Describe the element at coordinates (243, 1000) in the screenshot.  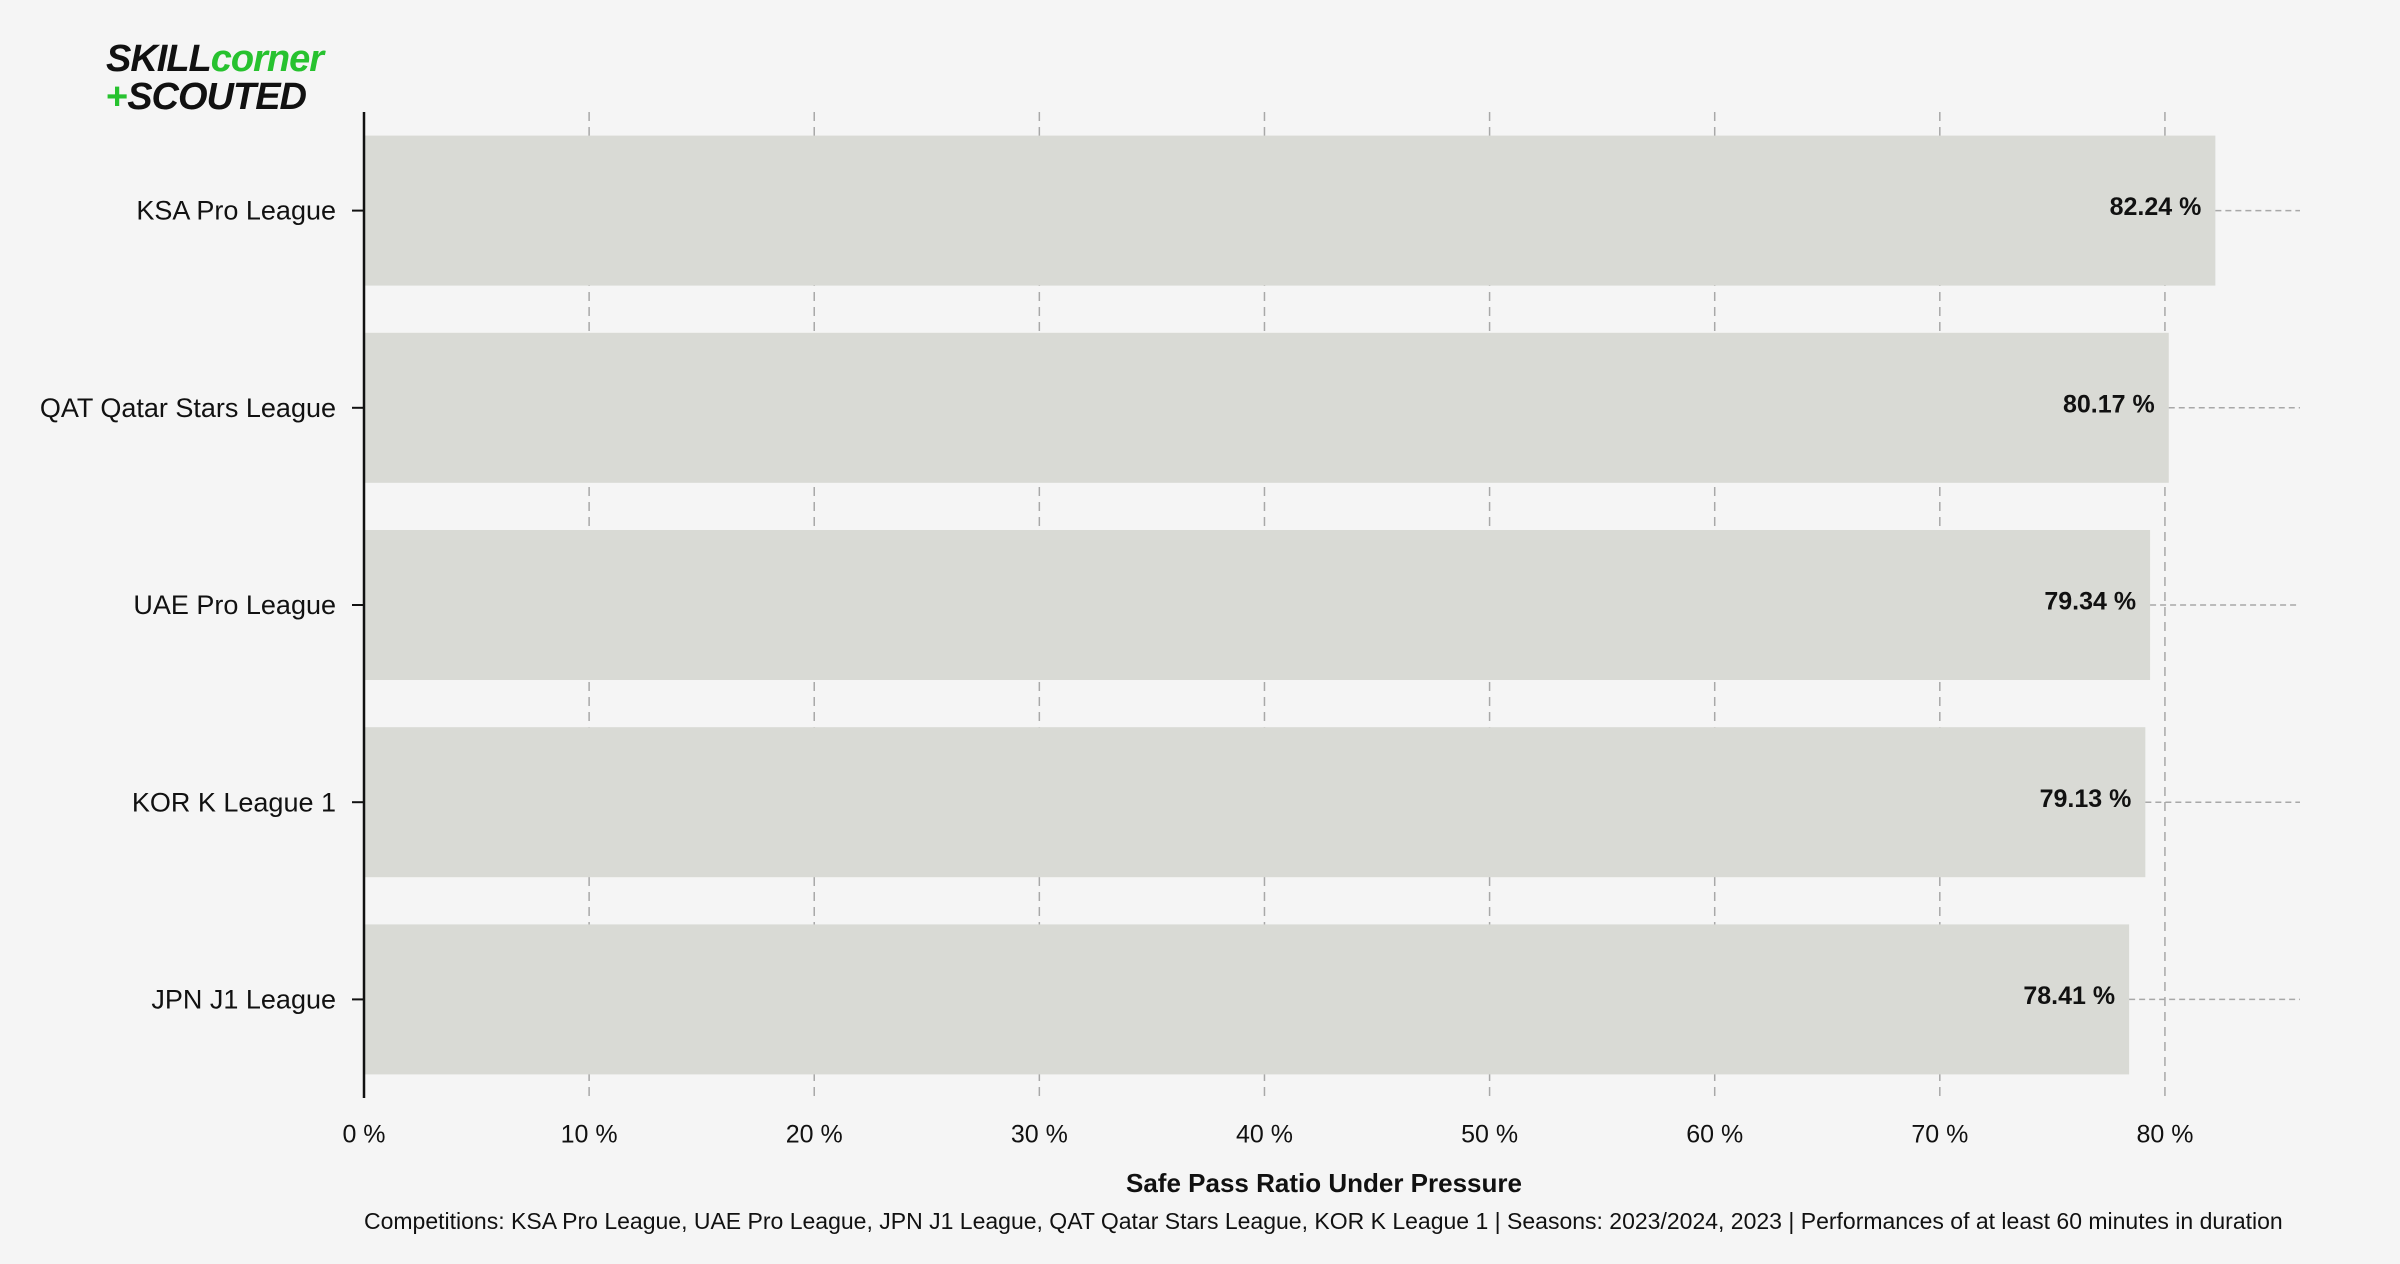
I see `y-tick-label: JPN J1 League` at that location.